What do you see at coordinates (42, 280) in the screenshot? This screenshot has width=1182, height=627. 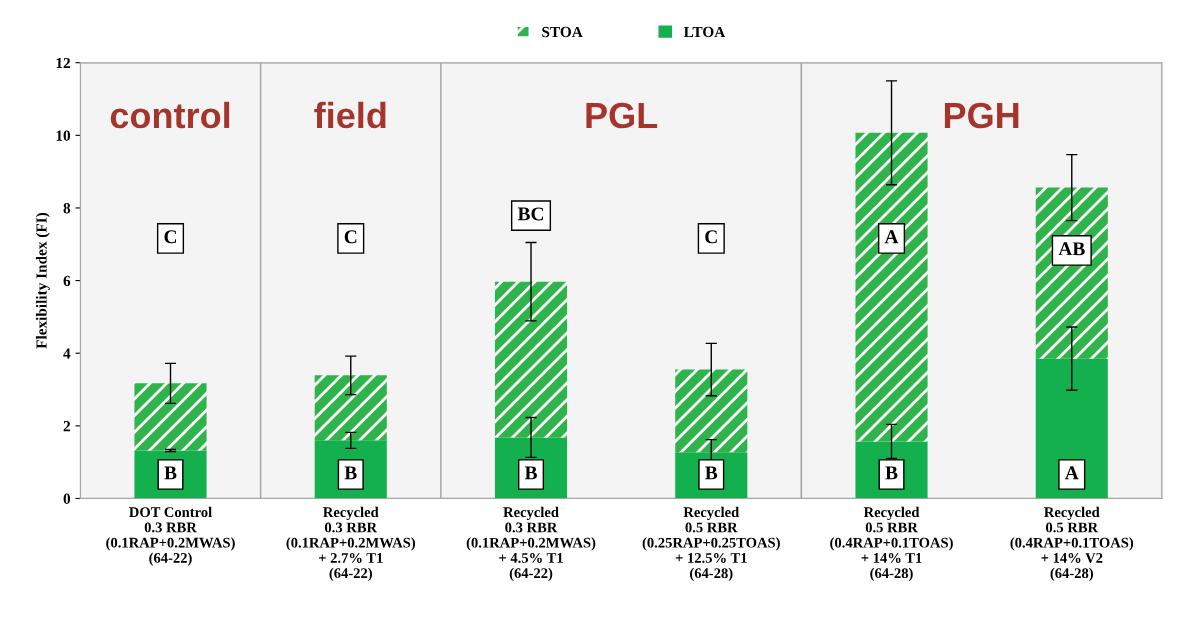 I see `y-axis-title: Flexibility Index (FI)` at bounding box center [42, 280].